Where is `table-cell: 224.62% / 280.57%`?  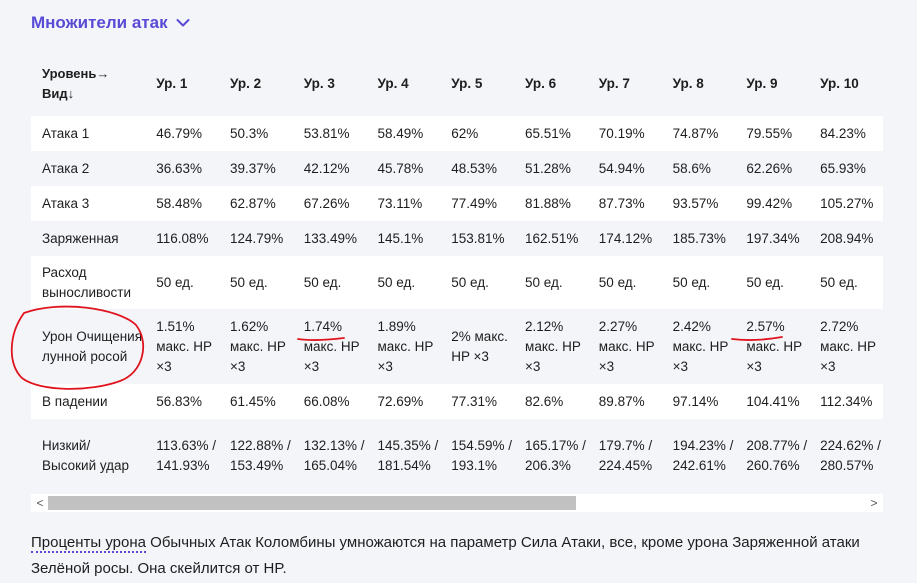
table-cell: 224.62% / 280.57% is located at coordinates (846, 455).